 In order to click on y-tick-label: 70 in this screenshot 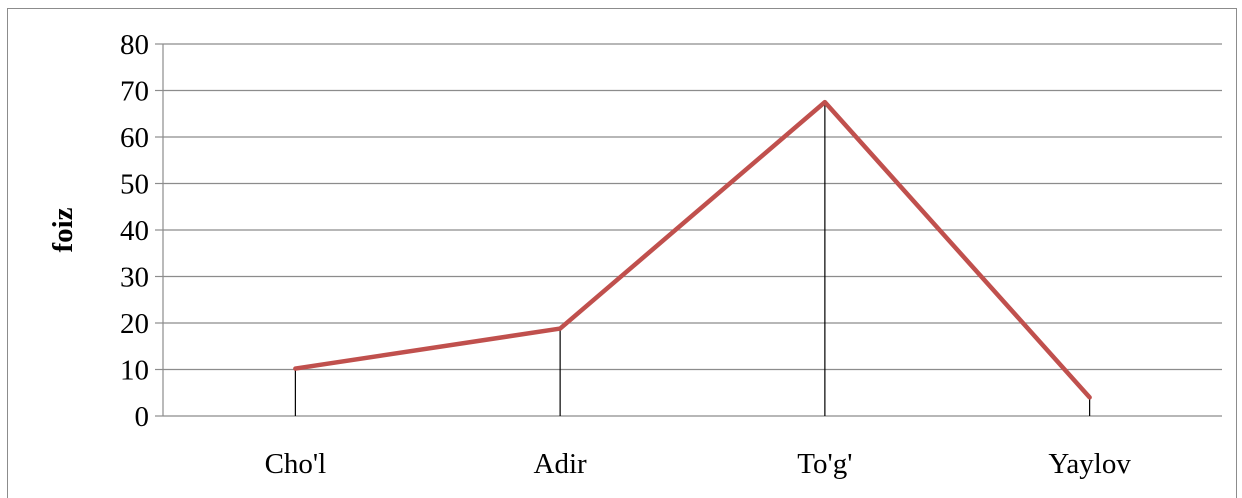, I will do `click(134, 92)`.